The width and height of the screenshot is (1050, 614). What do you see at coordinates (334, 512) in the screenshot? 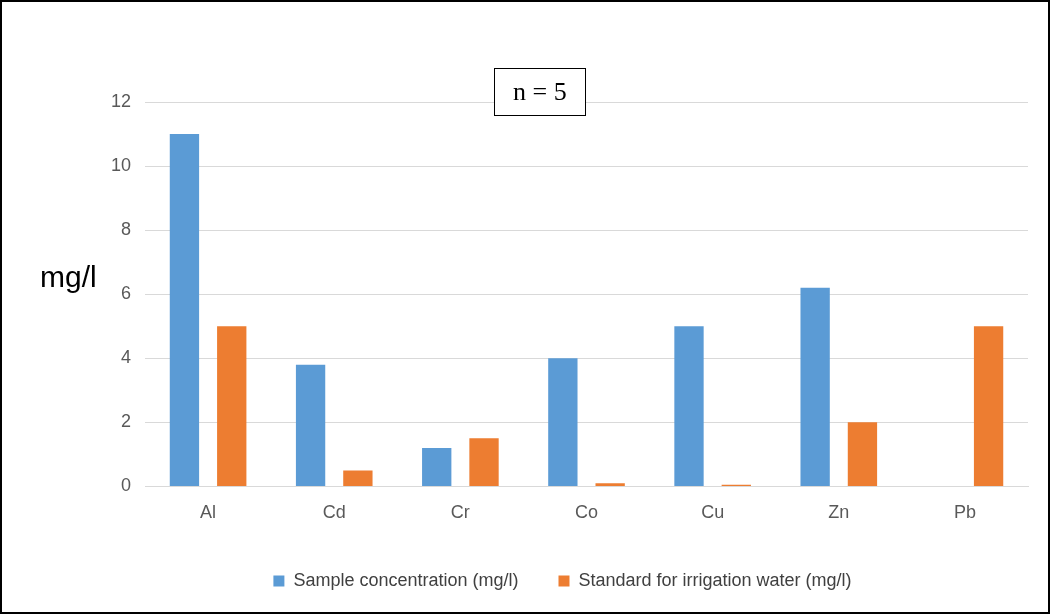
I see `x-tick-label: Cd` at bounding box center [334, 512].